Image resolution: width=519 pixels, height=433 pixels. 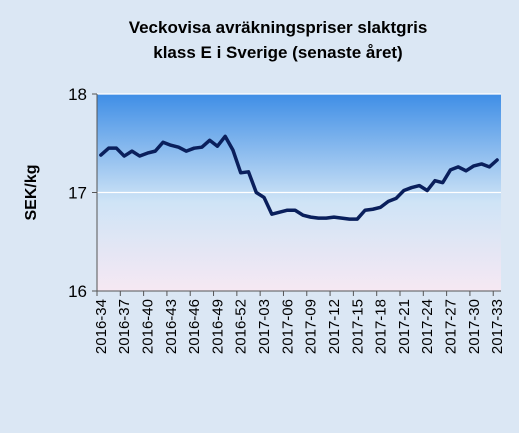 What do you see at coordinates (101, 326) in the screenshot?
I see `x-tick-label: 2016-34` at bounding box center [101, 326].